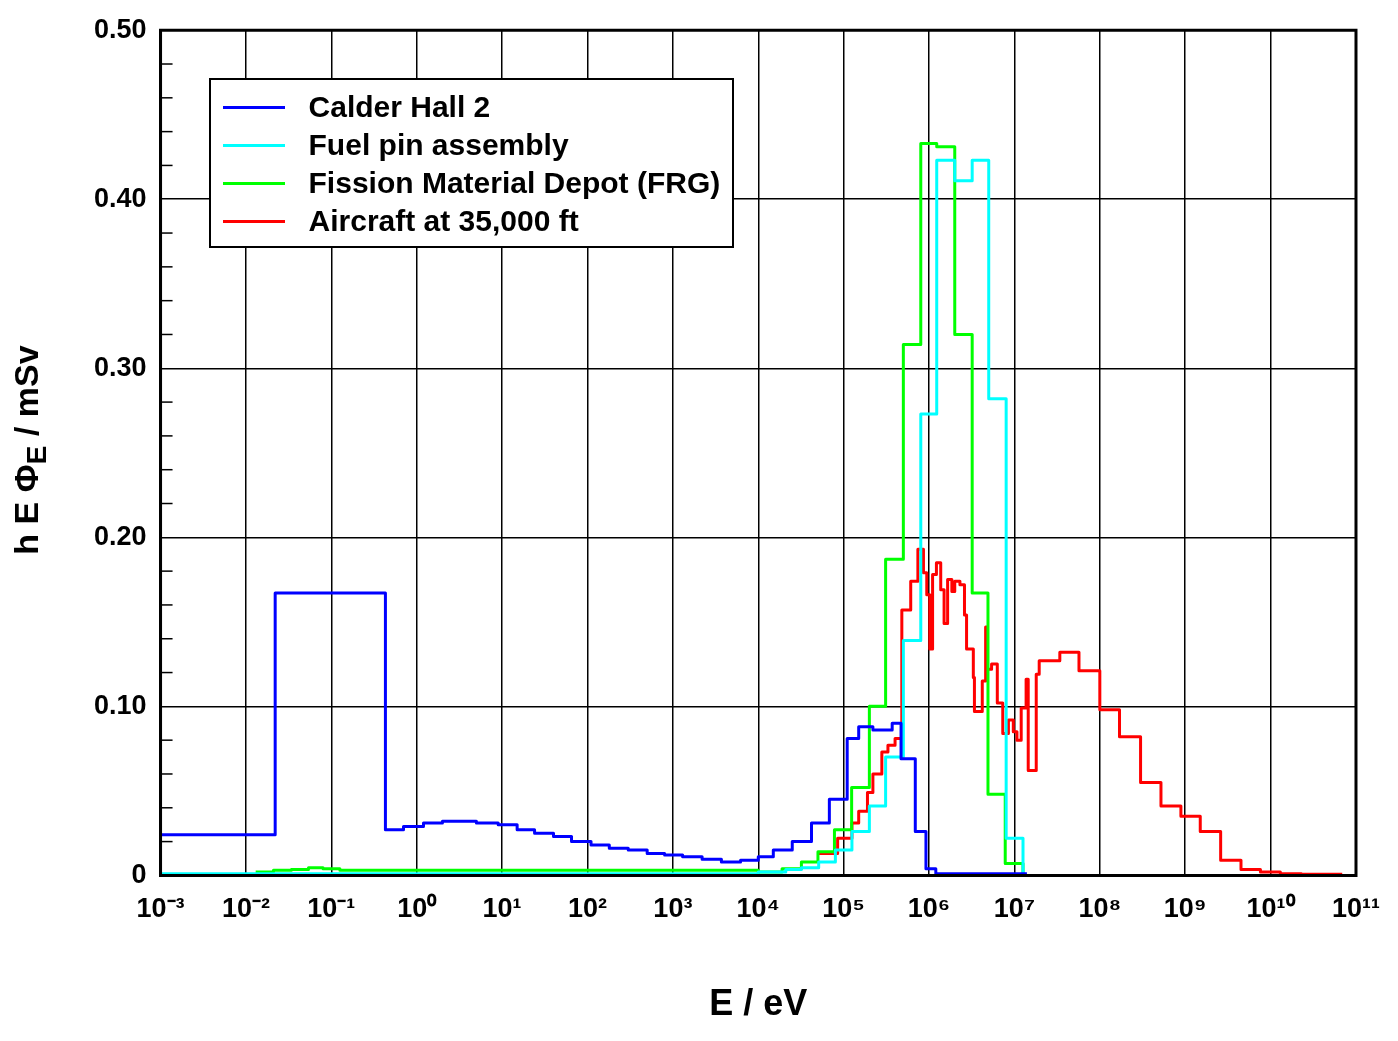 The image size is (1398, 1041). I want to click on x-tick-label: 10², so click(587, 908).